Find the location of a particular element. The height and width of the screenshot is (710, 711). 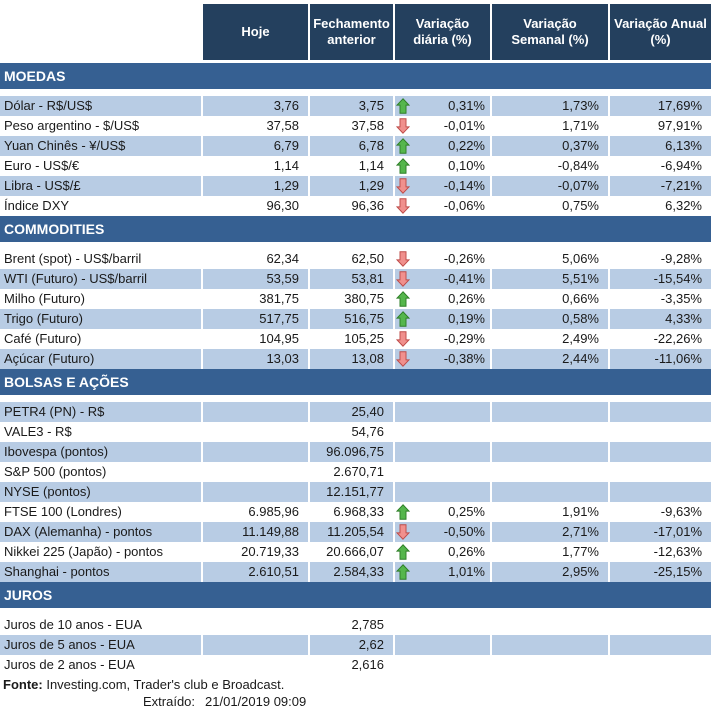

cell-variacao-anual: 6,32% is located at coordinates (660, 206).